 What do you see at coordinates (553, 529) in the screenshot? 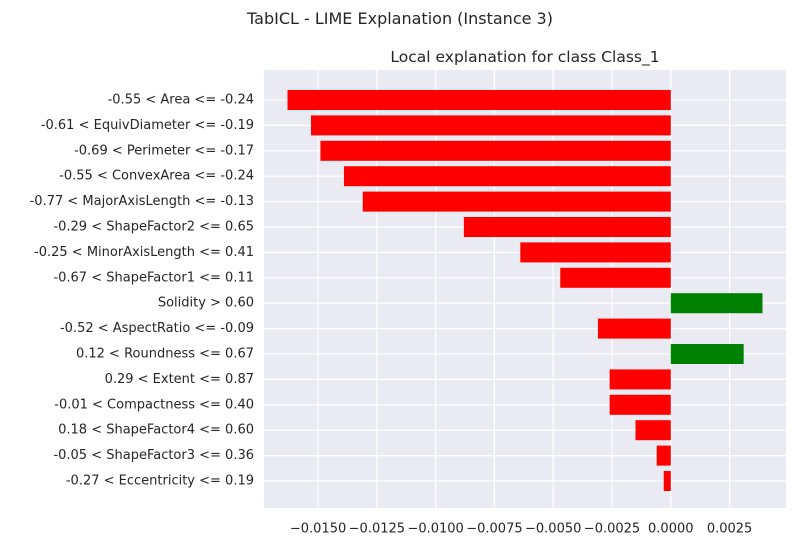
I see `x-tick-label: −0.0050` at bounding box center [553, 529].